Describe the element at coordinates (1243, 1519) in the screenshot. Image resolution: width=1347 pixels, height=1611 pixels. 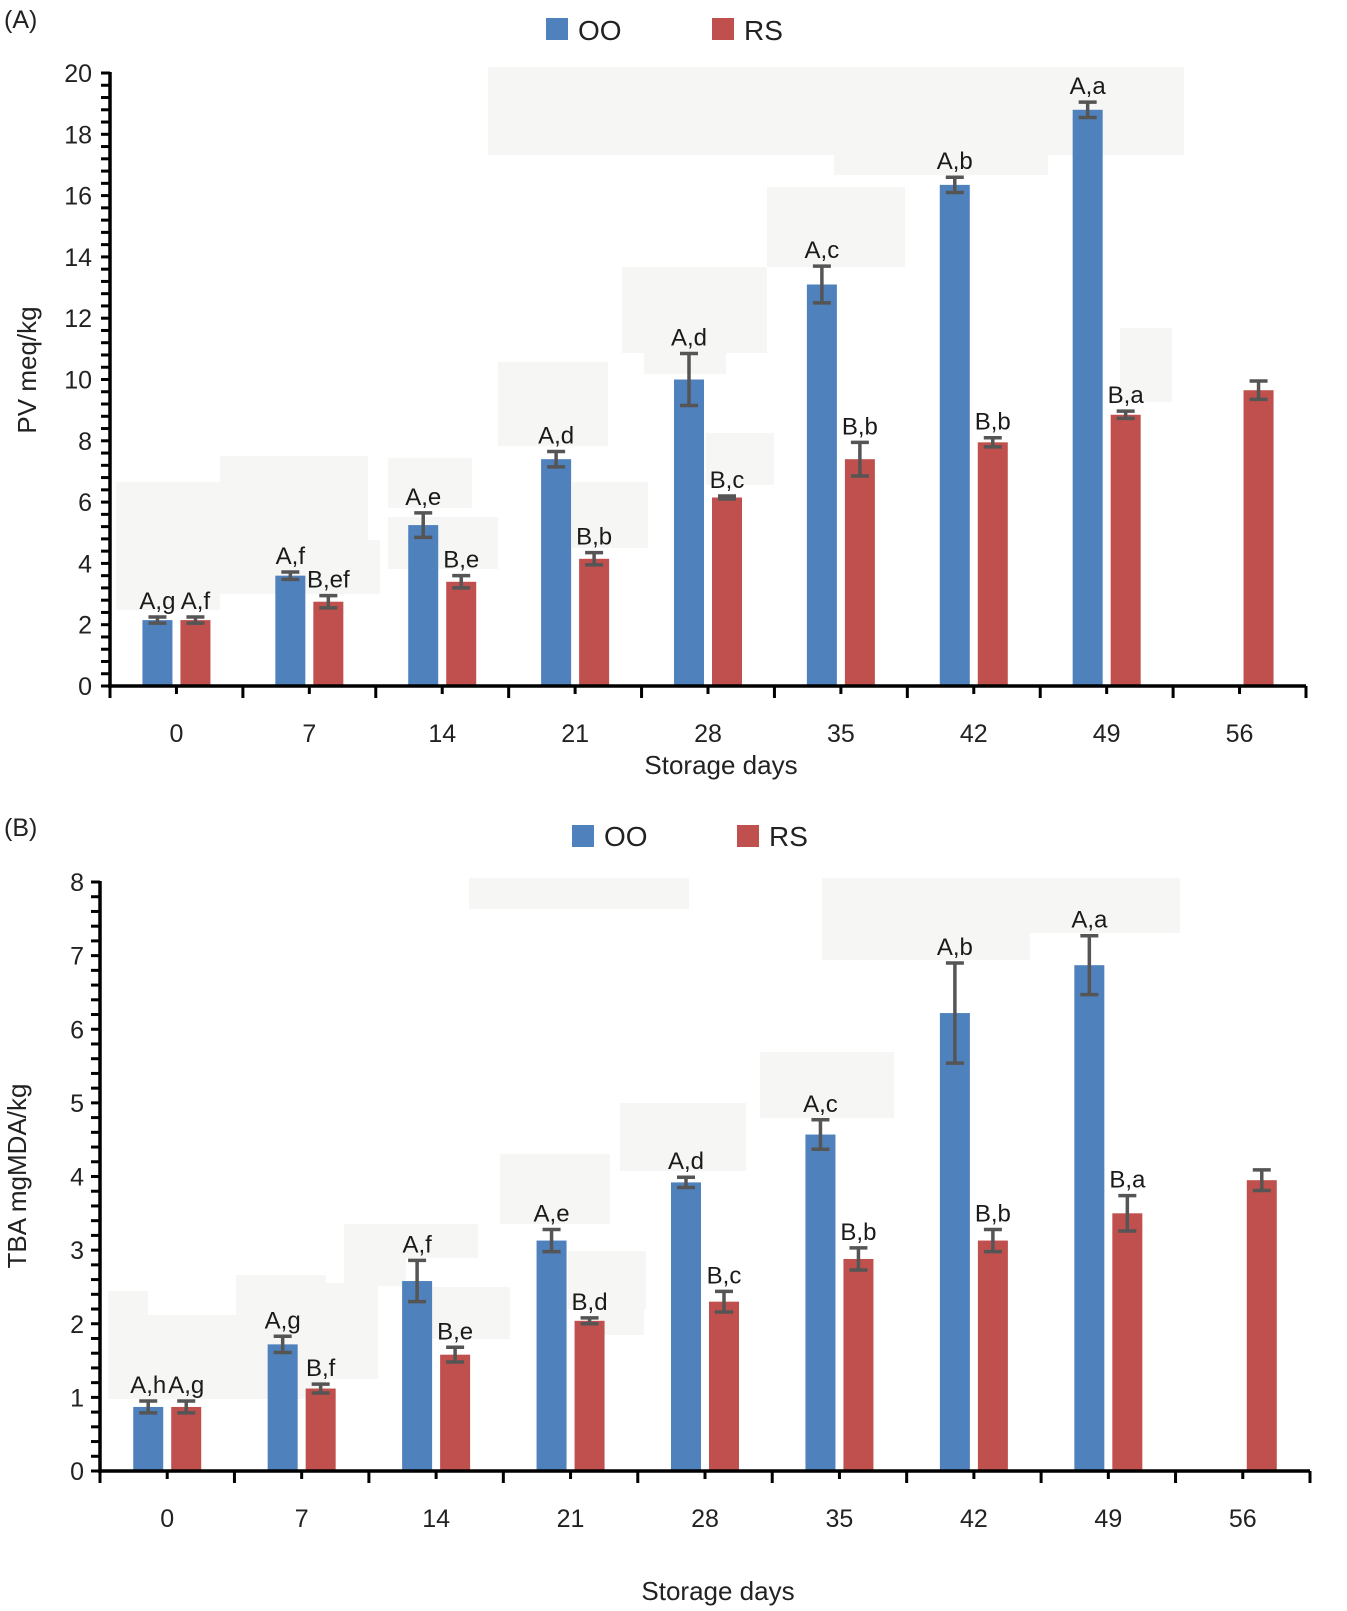
I see `x-tick-label: 56` at that location.